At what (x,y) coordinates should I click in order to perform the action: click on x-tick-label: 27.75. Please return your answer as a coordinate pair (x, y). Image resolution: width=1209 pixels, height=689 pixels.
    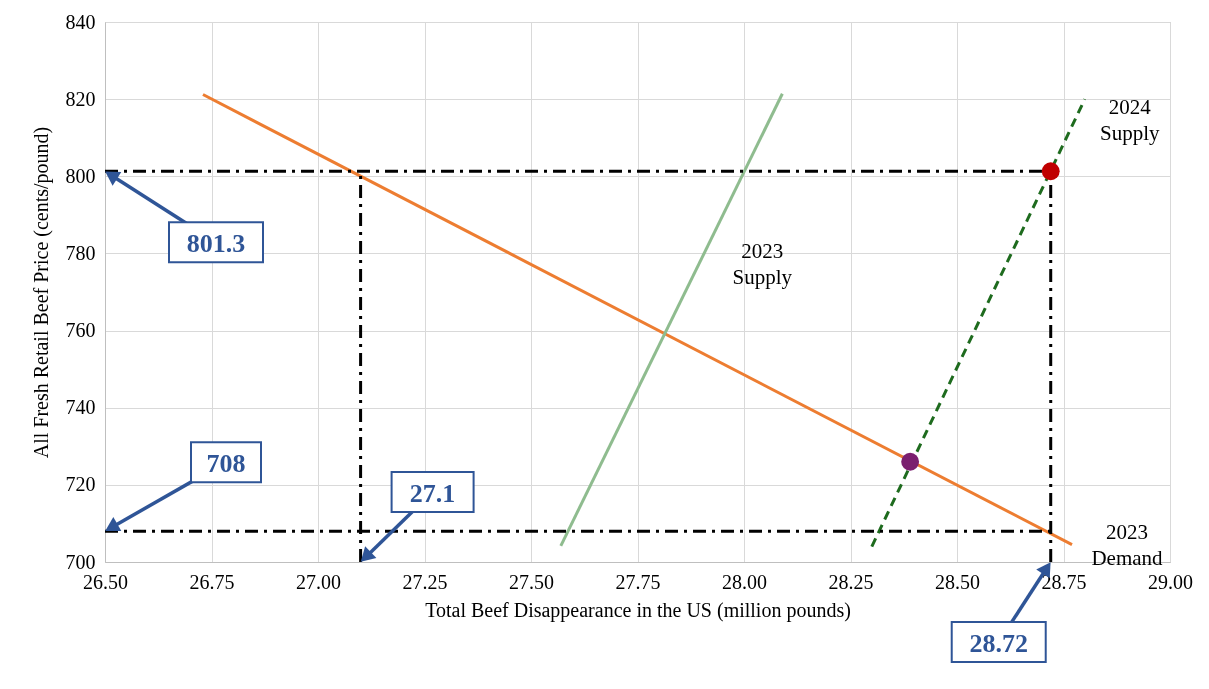
    Looking at the image, I should click on (638, 581).